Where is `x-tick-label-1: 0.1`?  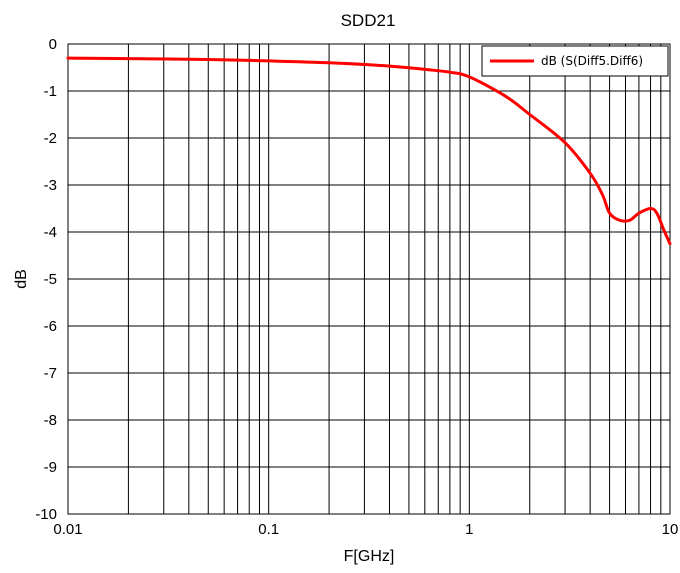 x-tick-label-1: 0.1 is located at coordinates (268, 529).